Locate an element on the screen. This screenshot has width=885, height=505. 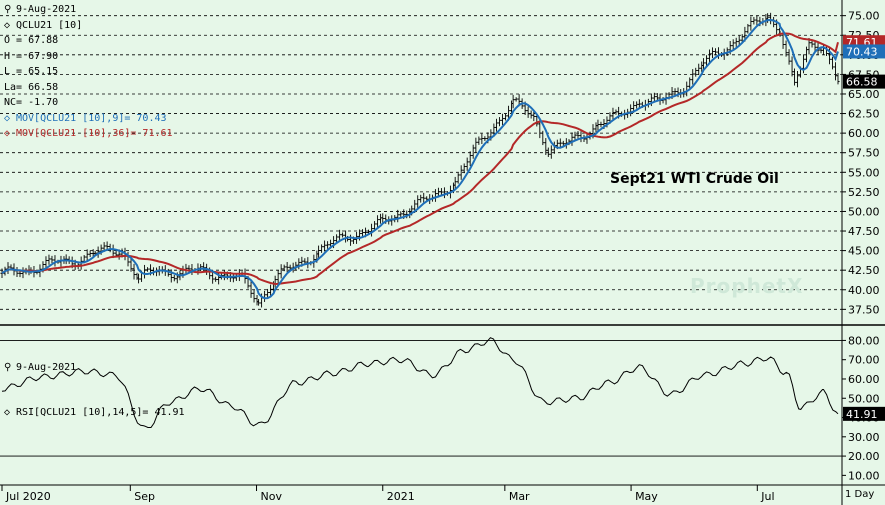
legend-symbol: ◇ QCLU21 [10] is located at coordinates (88, 26).